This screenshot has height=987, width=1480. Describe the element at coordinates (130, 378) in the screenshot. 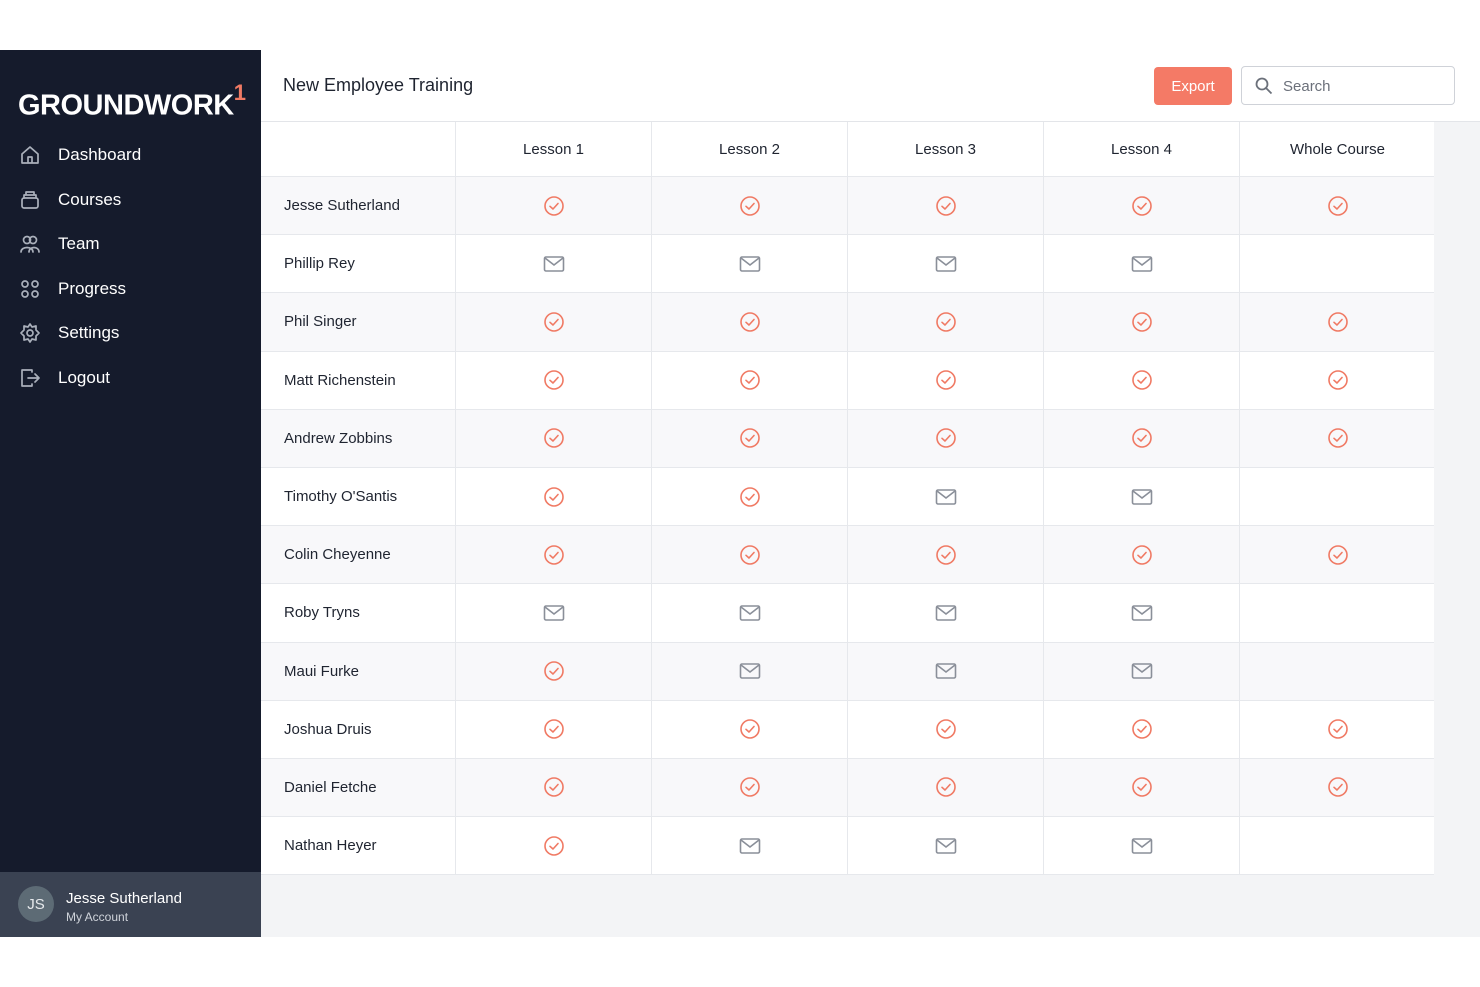

I see `nav-item: Logout` at that location.